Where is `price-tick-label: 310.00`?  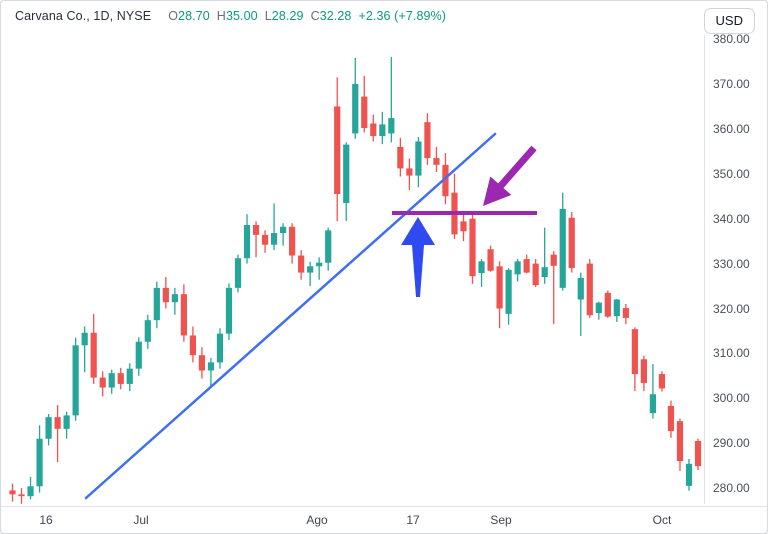 price-tick-label: 310.00 is located at coordinates (731, 353).